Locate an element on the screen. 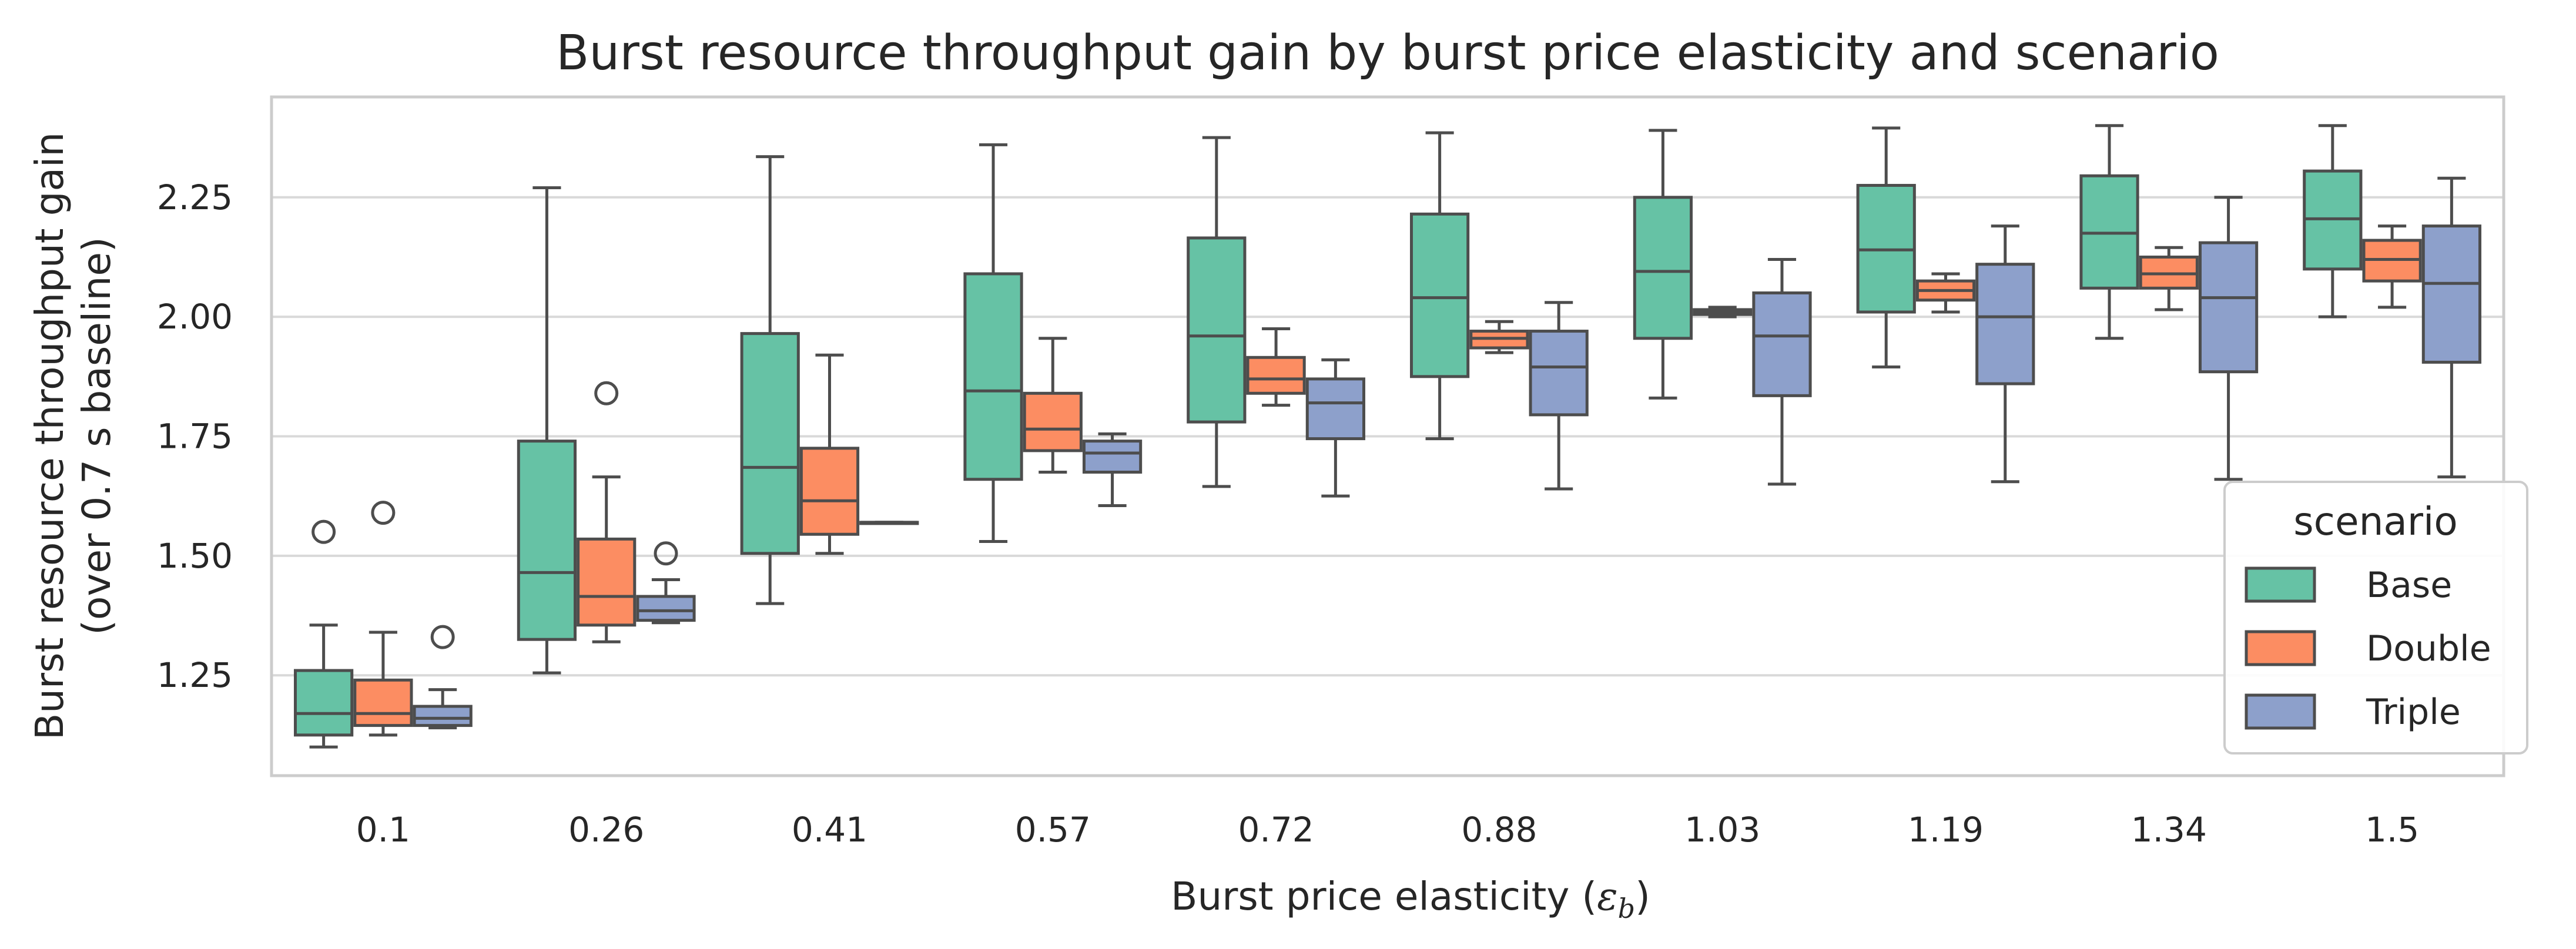 Image resolution: width=2576 pixels, height=949 pixels. x-tick-label: 1.03 is located at coordinates (1722, 830).